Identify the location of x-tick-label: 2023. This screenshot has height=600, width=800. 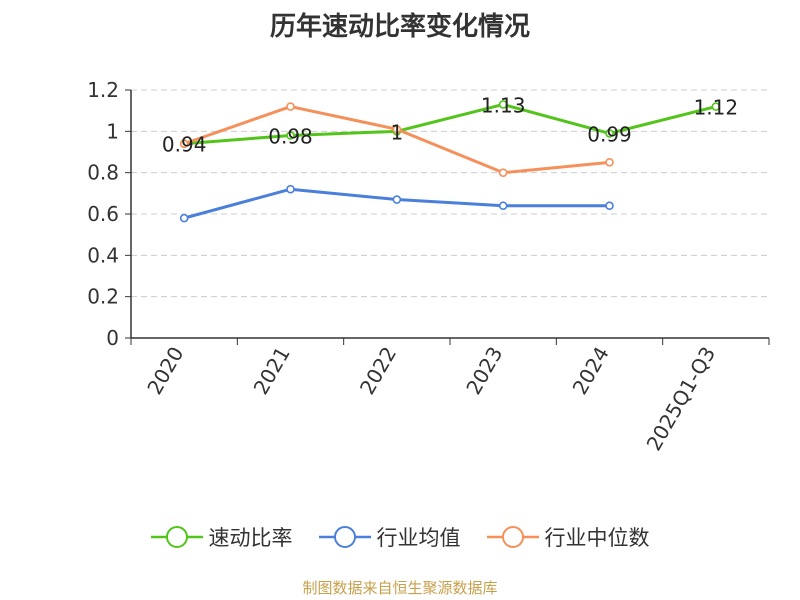
(484, 370).